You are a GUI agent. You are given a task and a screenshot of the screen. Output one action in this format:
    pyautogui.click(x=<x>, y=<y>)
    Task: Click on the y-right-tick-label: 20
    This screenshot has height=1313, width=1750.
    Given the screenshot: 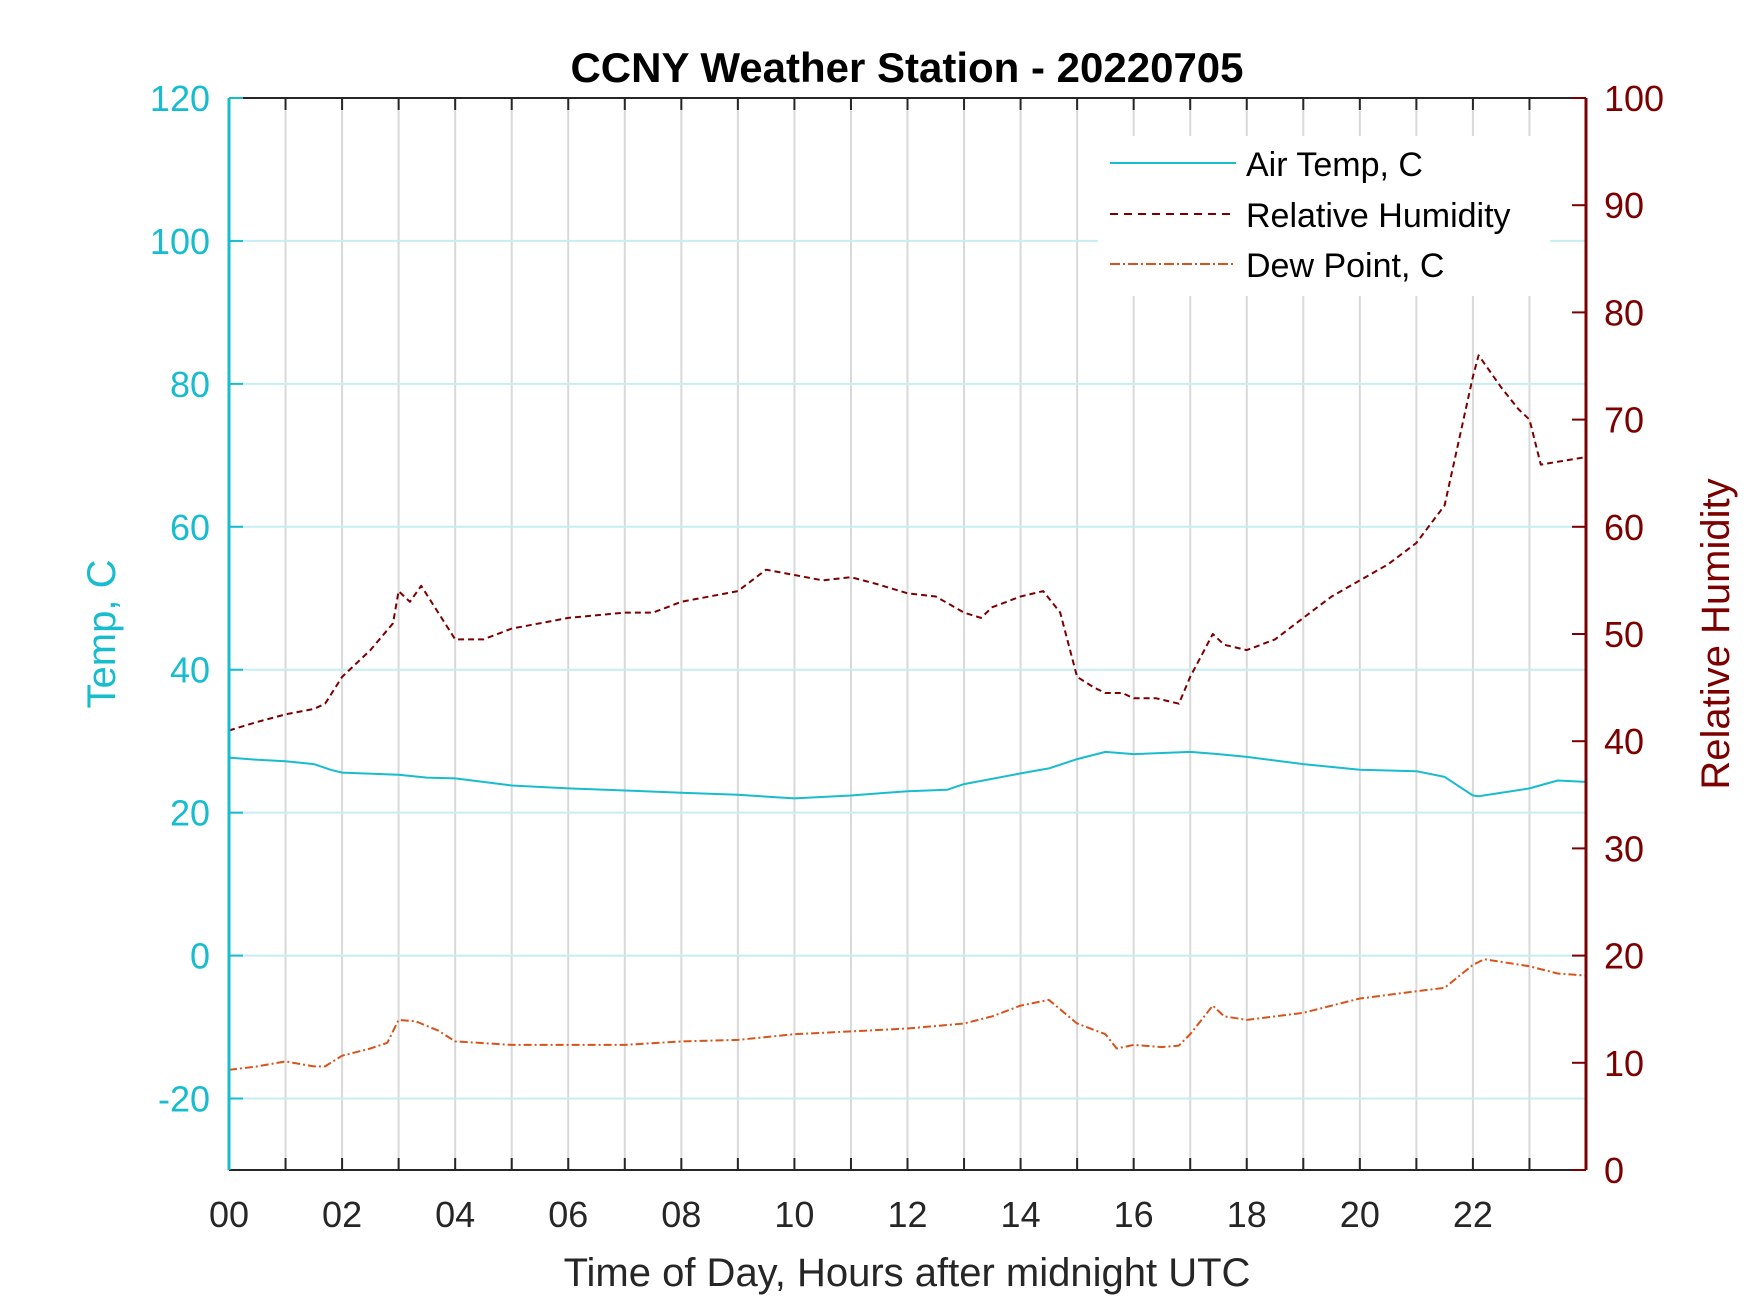 What is the action you would take?
    pyautogui.click(x=1624, y=956)
    